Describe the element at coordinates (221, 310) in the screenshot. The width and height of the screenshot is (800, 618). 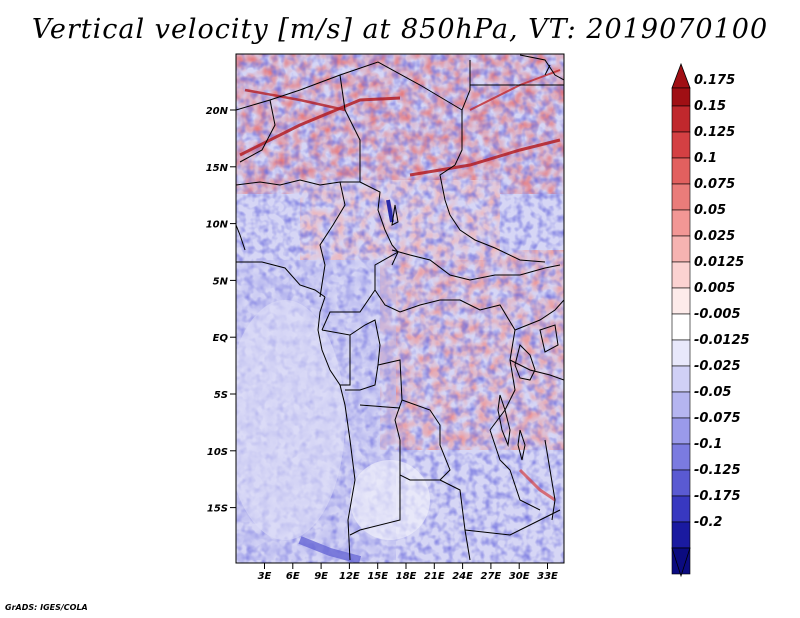
I see `latitude-axis: 20N 15N 10N 5N EQ 5S 10S 15S` at that location.